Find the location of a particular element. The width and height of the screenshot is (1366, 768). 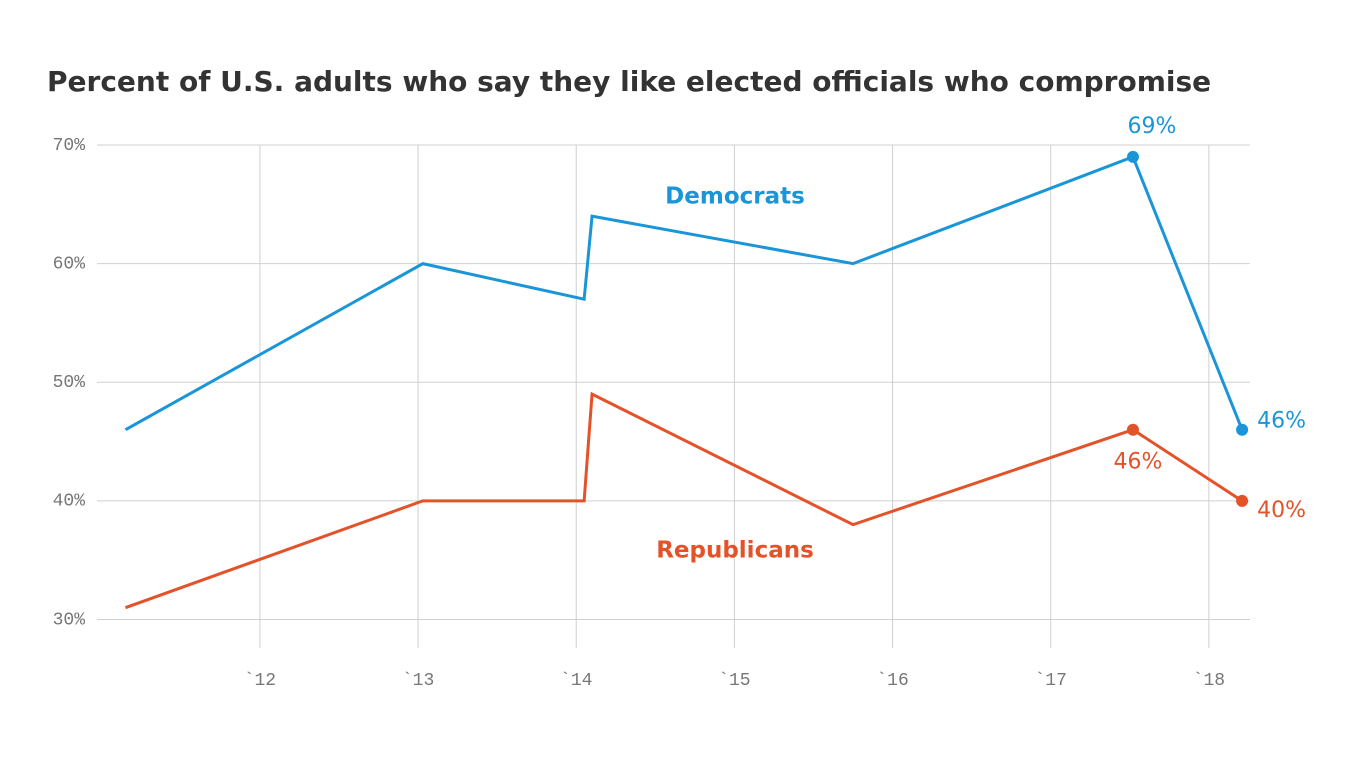

y-tick-label: 60% is located at coordinates (69, 264).